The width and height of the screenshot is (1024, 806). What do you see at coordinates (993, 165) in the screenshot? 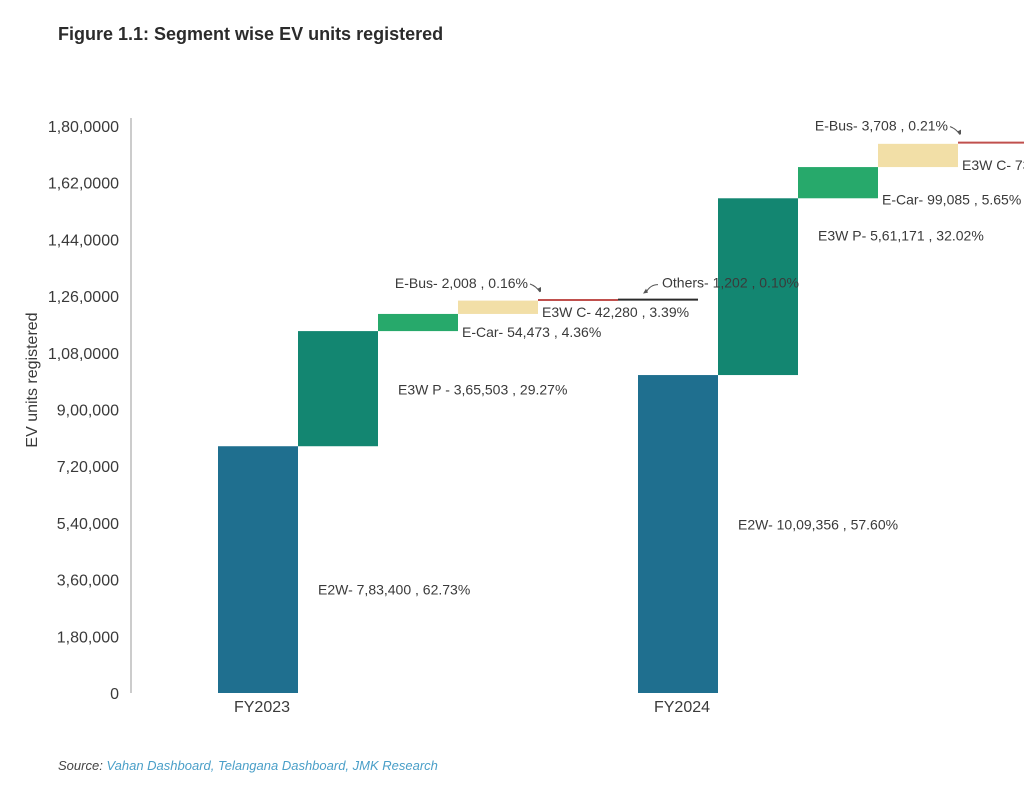
I see `data-label-e3w-c-fy2024: E3W C- 73,798 , 4.21%` at bounding box center [993, 165].